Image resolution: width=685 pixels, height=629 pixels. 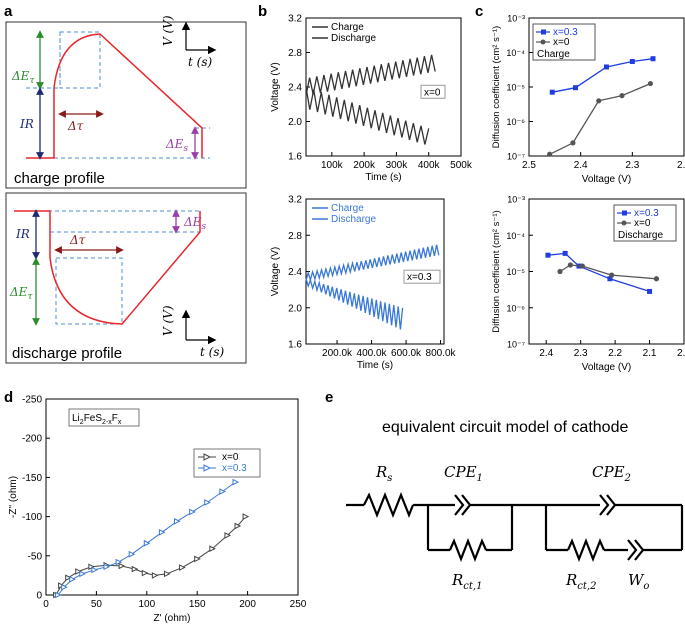 What do you see at coordinates (565, 32) in the screenshot?
I see `legend-label: x=0.3` at bounding box center [565, 32].